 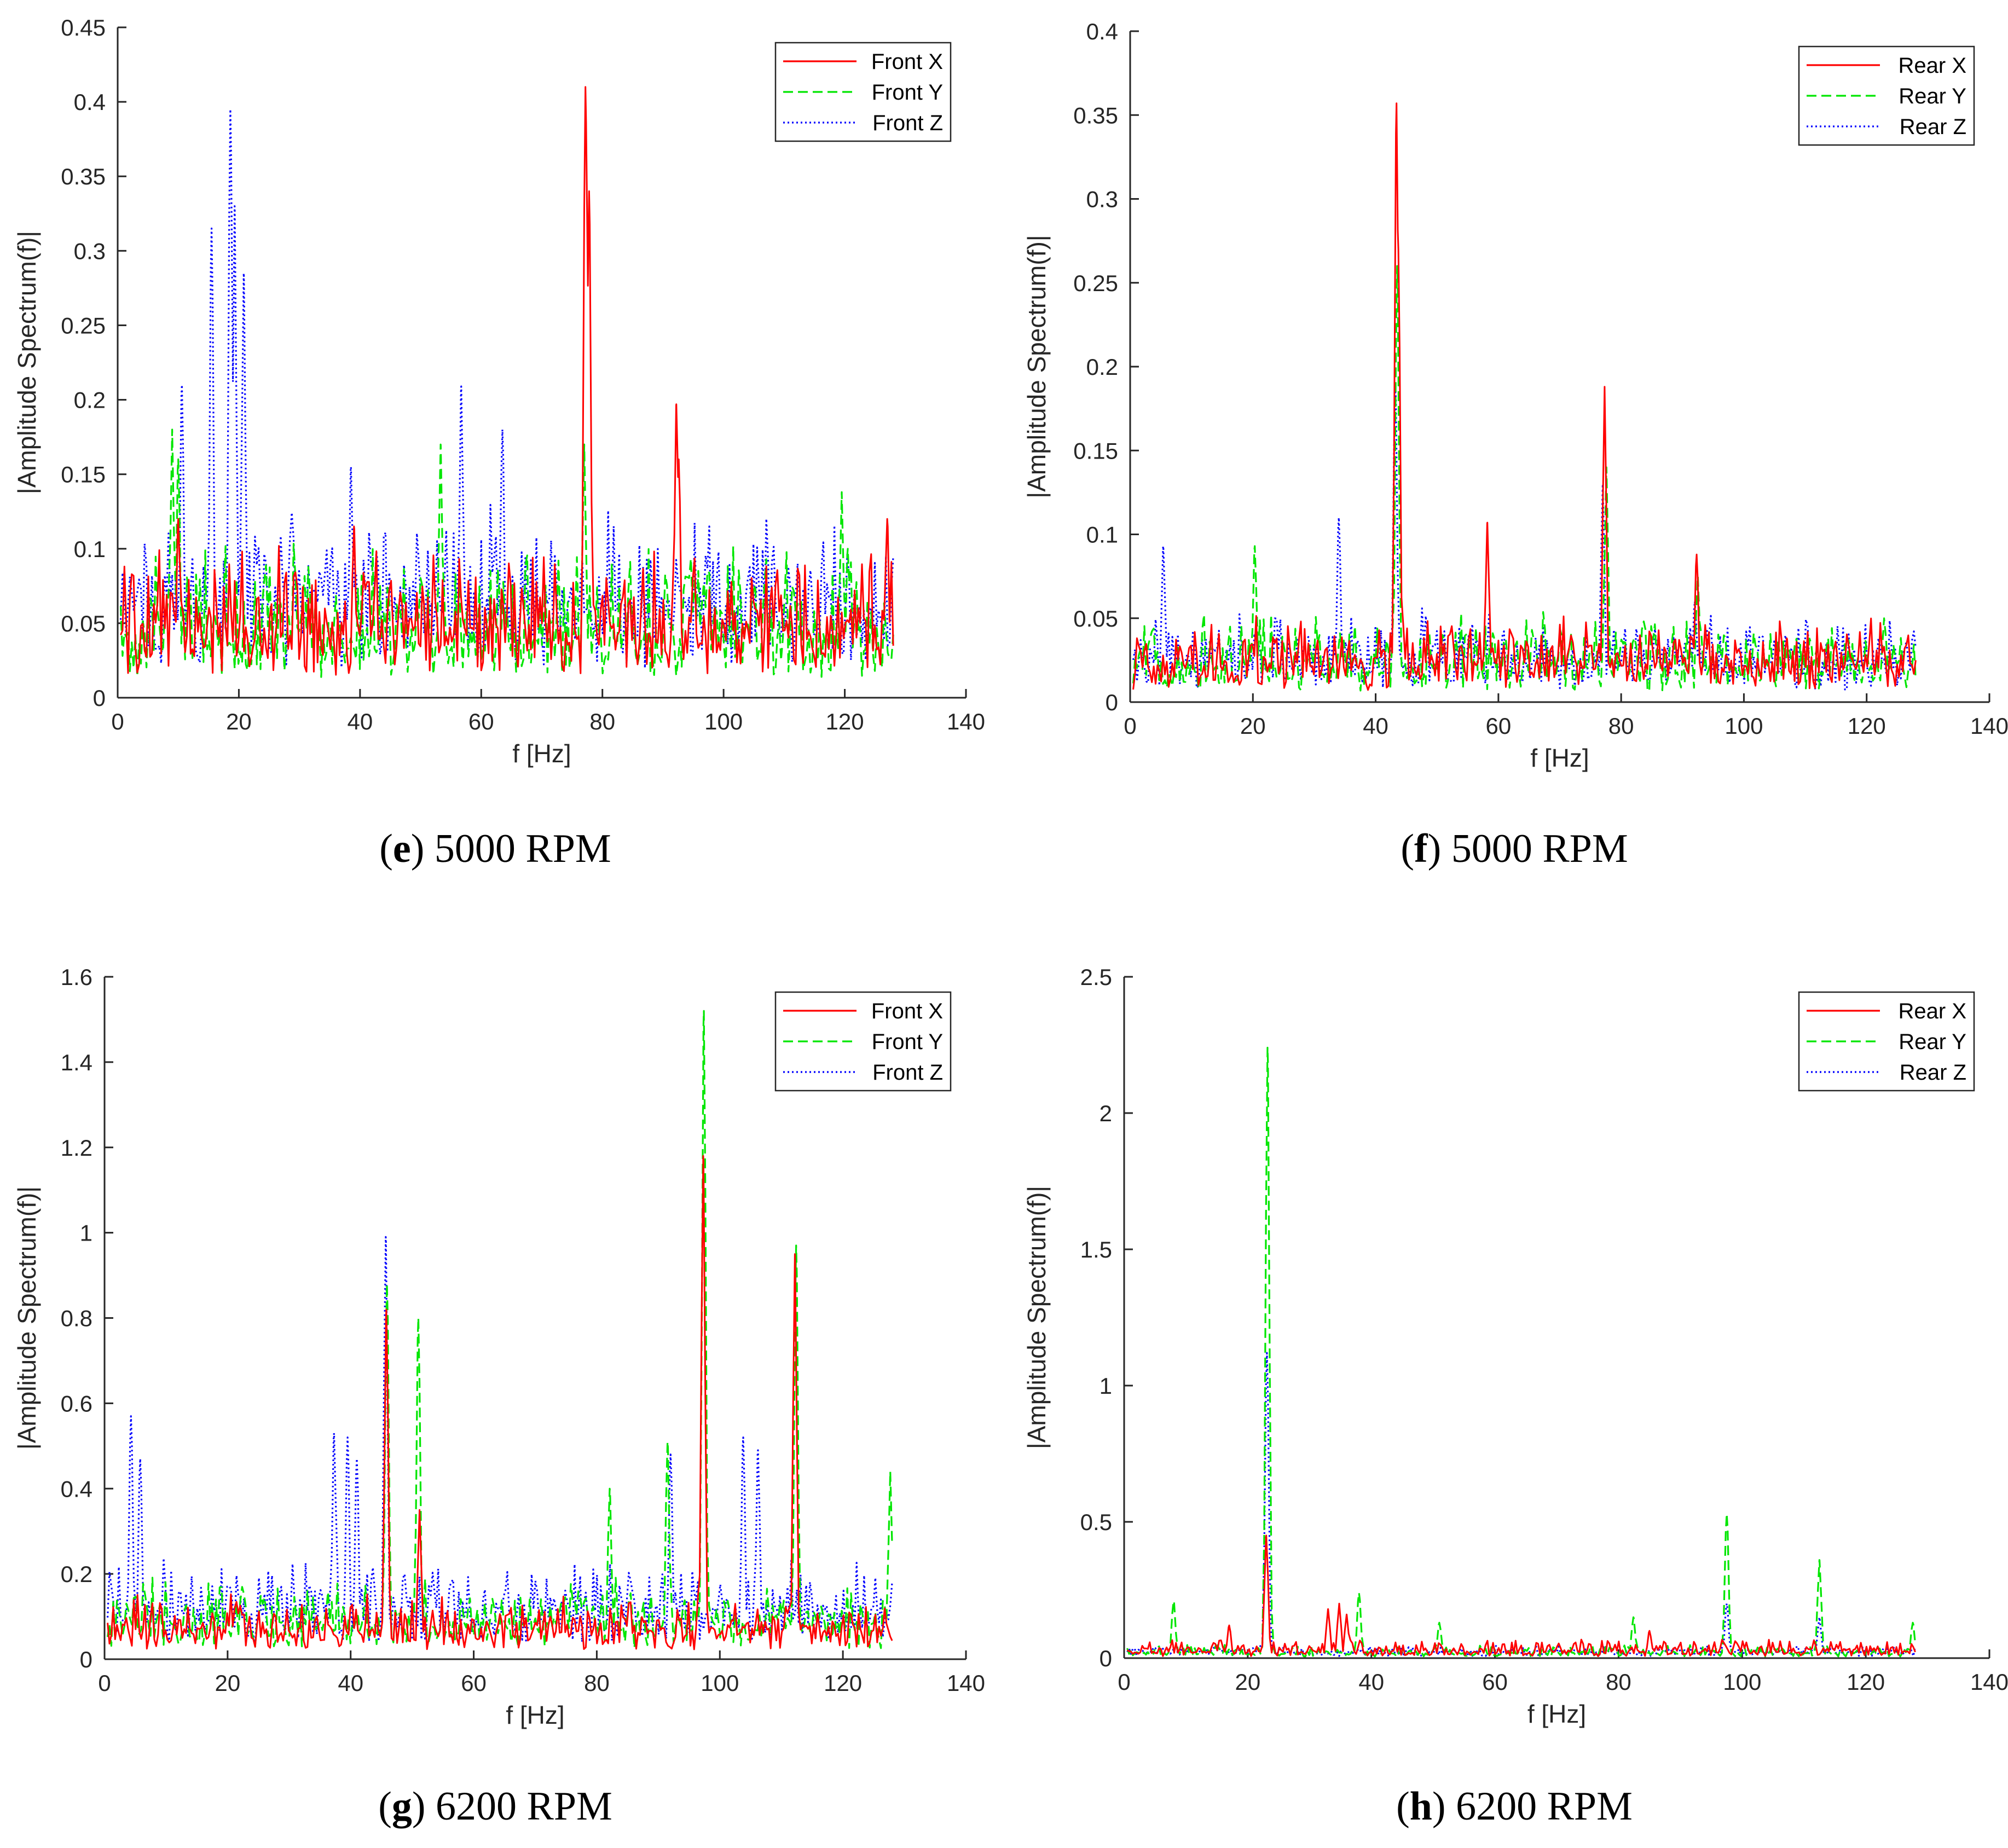 What do you see at coordinates (1933, 127) in the screenshot?
I see `legend-label-f: Rear Z` at bounding box center [1933, 127].